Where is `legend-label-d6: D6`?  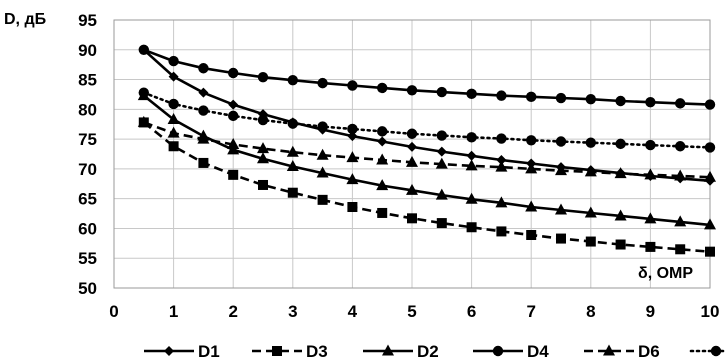 legend-label-d6: D6 is located at coordinates (649, 351).